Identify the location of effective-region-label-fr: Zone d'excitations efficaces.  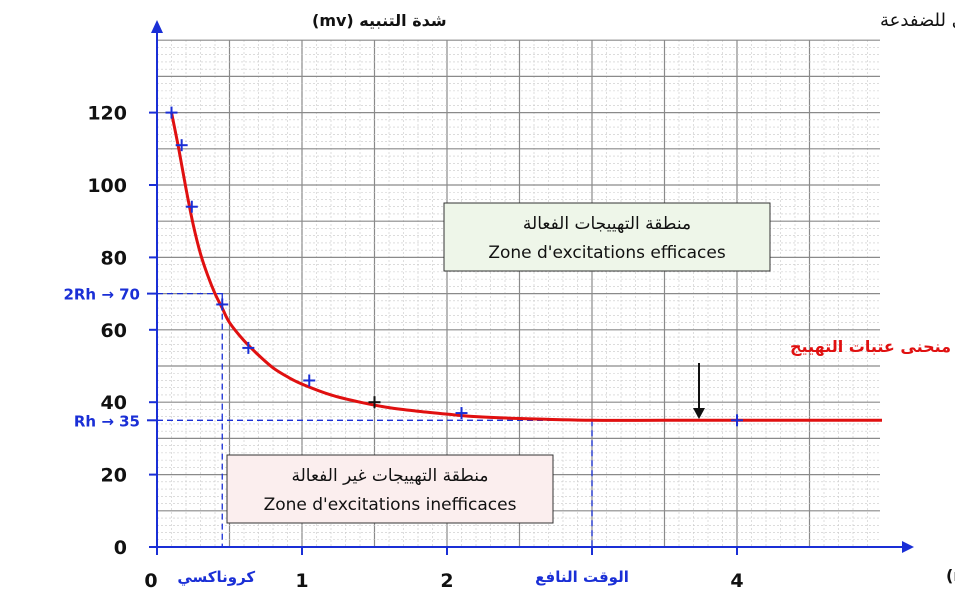
(607, 253).